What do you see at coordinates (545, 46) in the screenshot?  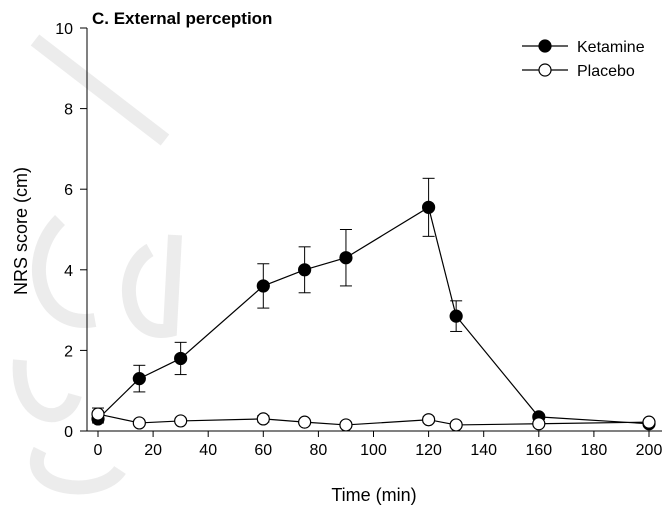 I see `legend-marker-ketamine` at bounding box center [545, 46].